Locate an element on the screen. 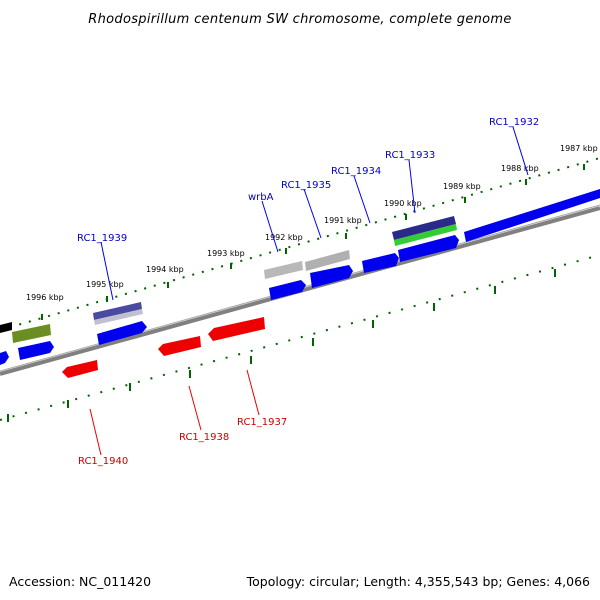 Image resolution: width=600 pixels, height=600 pixels. reverse-genes is located at coordinates (163, 347).